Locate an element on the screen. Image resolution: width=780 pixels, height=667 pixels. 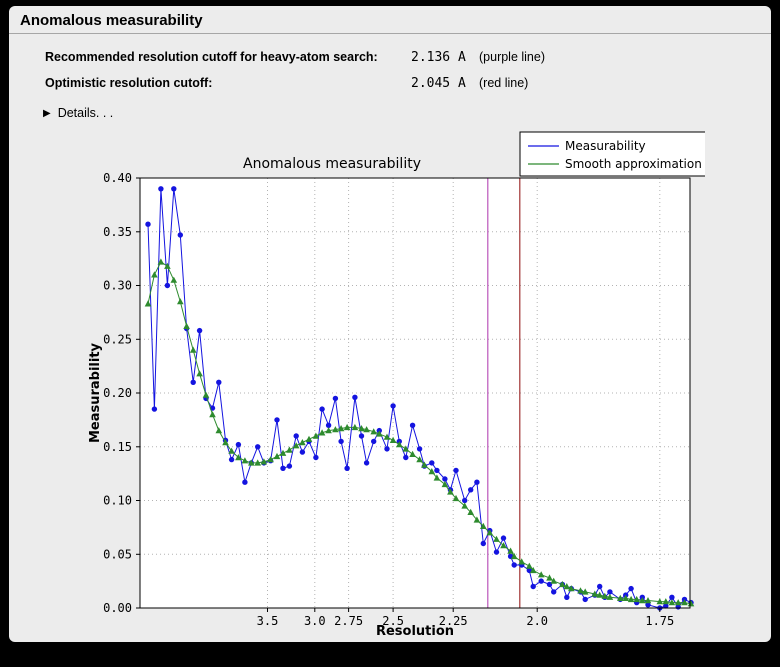
recommended-cutoff-note: (purple line) is located at coordinates (512, 57).